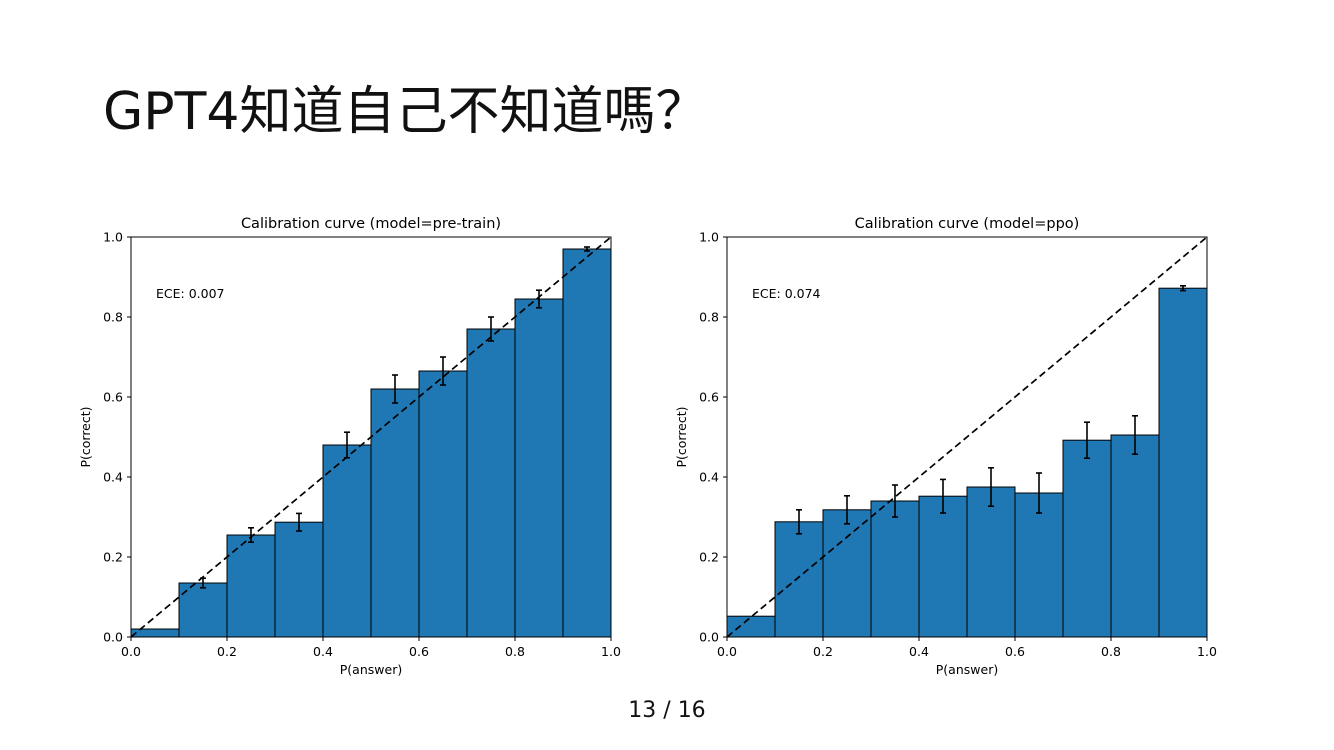 The image size is (1334, 750). I want to click on page-number: 13 / 16, so click(667, 710).